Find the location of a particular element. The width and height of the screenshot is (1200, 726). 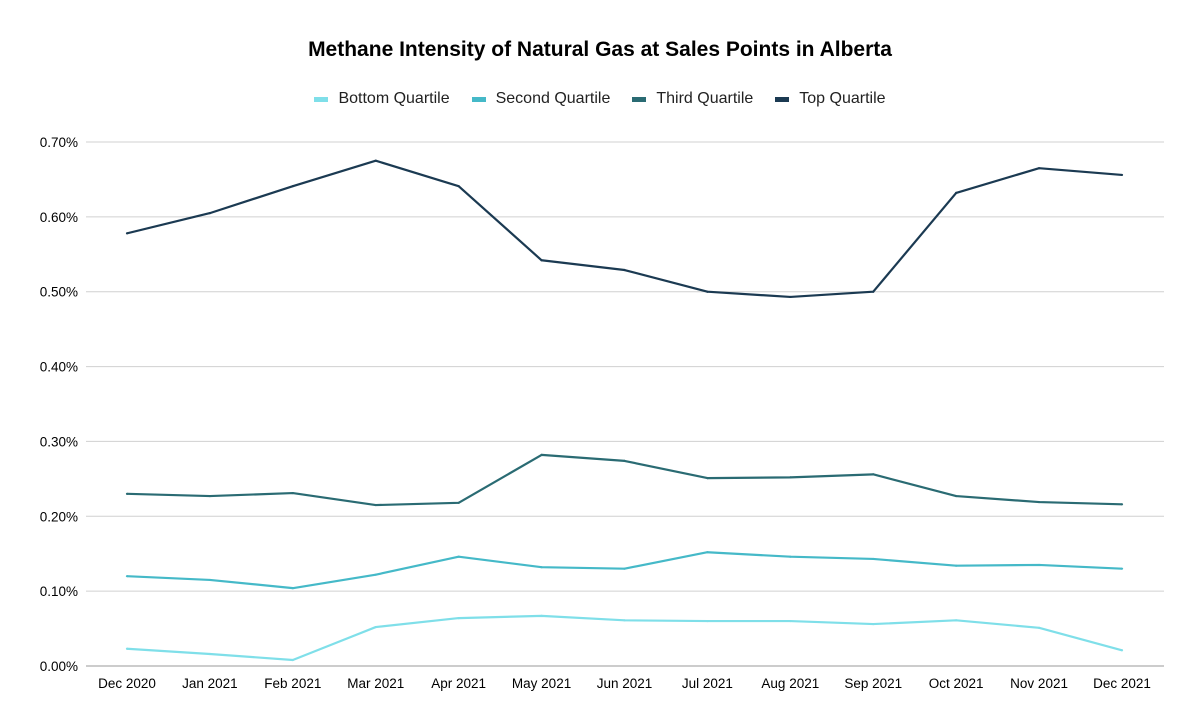

x-tick-label: Oct 2021 is located at coordinates (956, 683).